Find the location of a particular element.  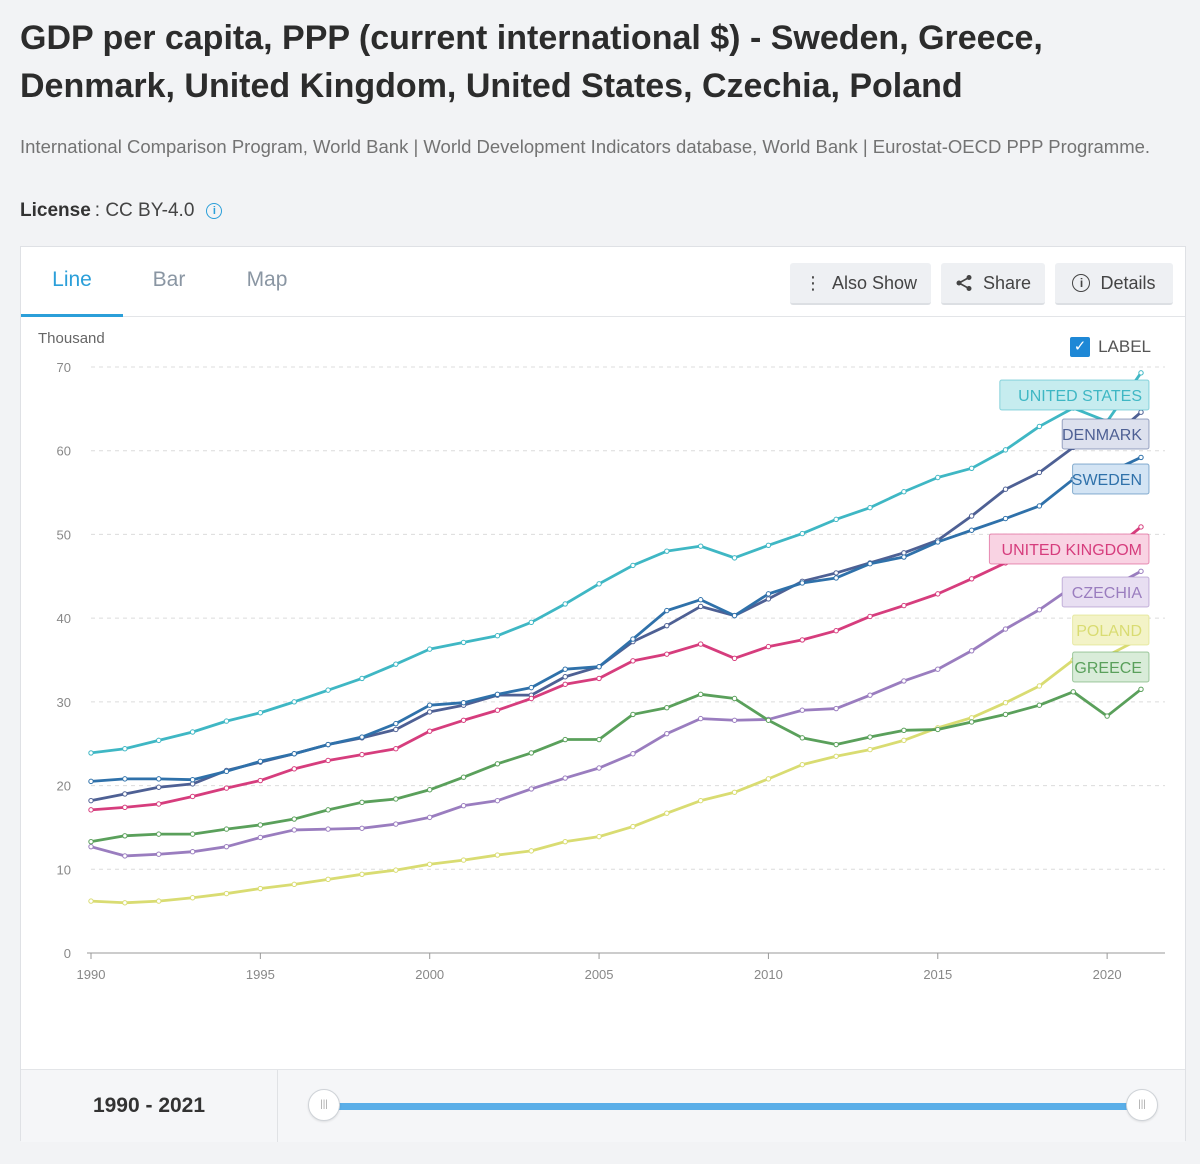

share-label: Share is located at coordinates (1007, 282).